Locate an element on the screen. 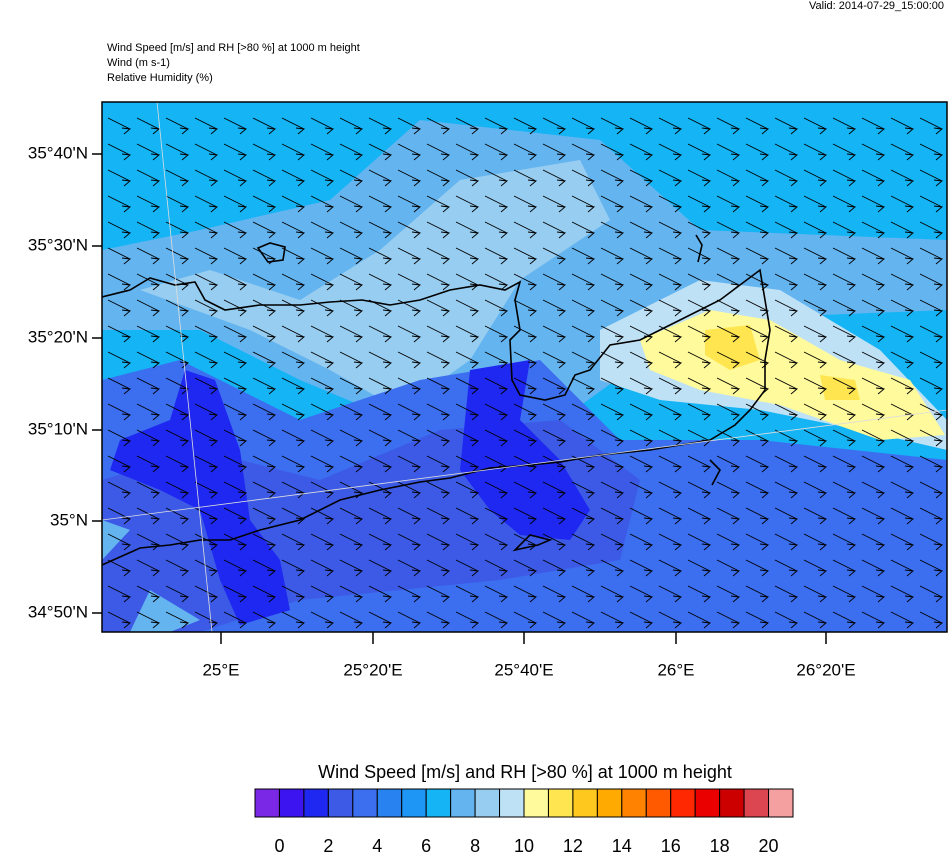 Image resolution: width=948 pixels, height=854 pixels. valid-time: Valid: 2014-07-29_15:00:00 is located at coordinates (876, 6).